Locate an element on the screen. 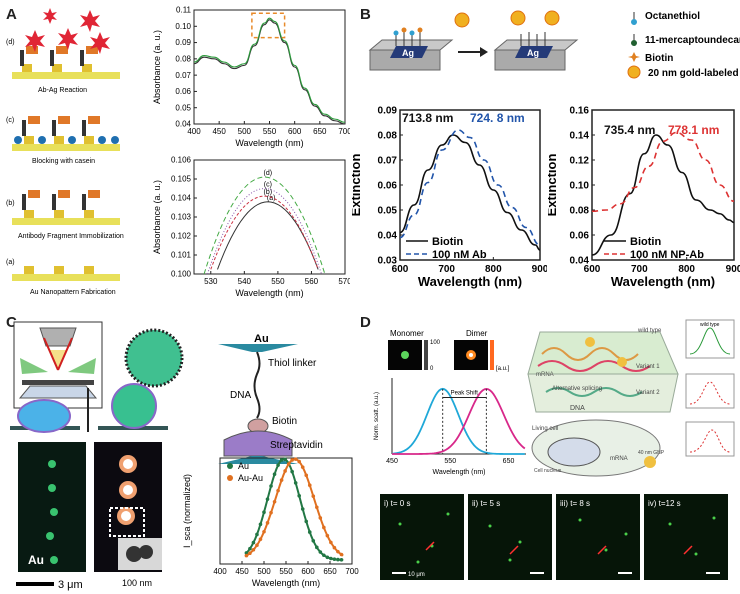 The height and width of the screenshot is (594, 740). y-tick-label: 0.06 is located at coordinates (580, 235).